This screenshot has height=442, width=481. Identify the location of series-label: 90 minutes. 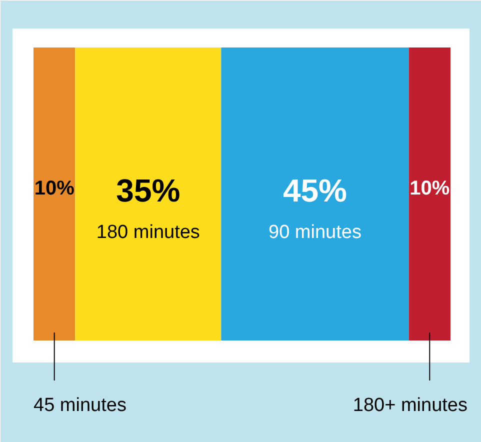
(315, 232).